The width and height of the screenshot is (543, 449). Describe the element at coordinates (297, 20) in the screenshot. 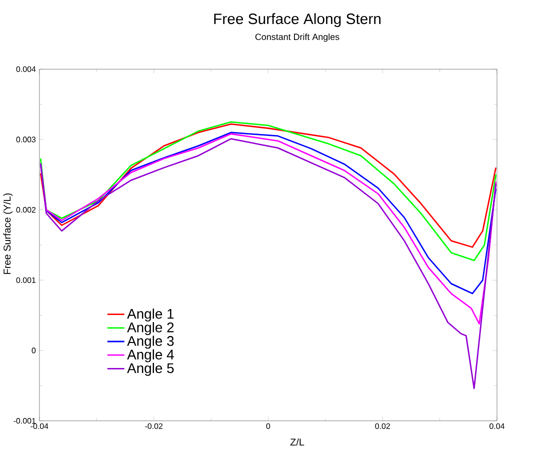

I see `chart-title: Free Surface Along Stern` at that location.